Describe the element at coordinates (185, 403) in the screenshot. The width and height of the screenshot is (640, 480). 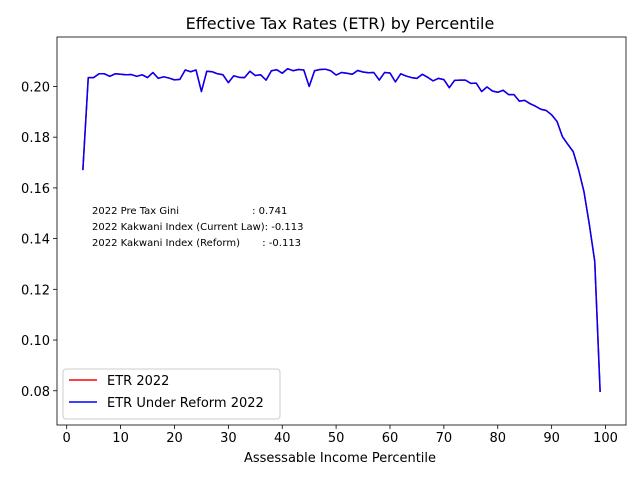
I see `legend-label-etr-under-reform-2022: ETR Under Reform 2022` at that location.